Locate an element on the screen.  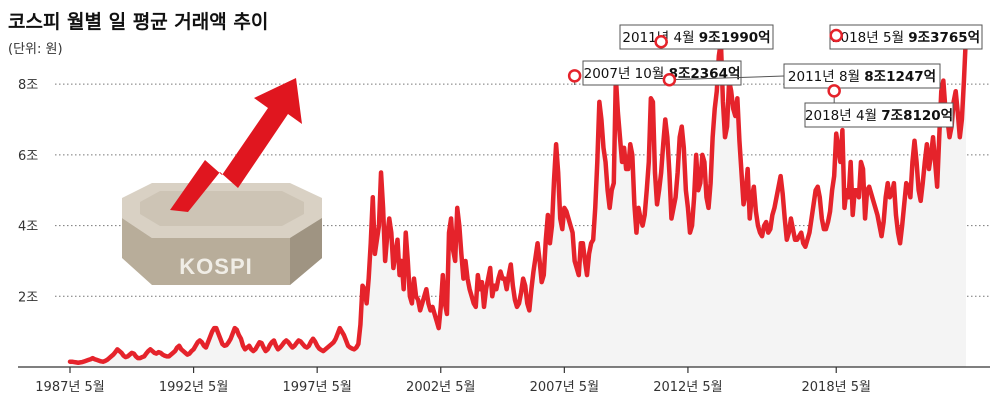
x-tick-label: 2002년 5월 is located at coordinates (440, 387).